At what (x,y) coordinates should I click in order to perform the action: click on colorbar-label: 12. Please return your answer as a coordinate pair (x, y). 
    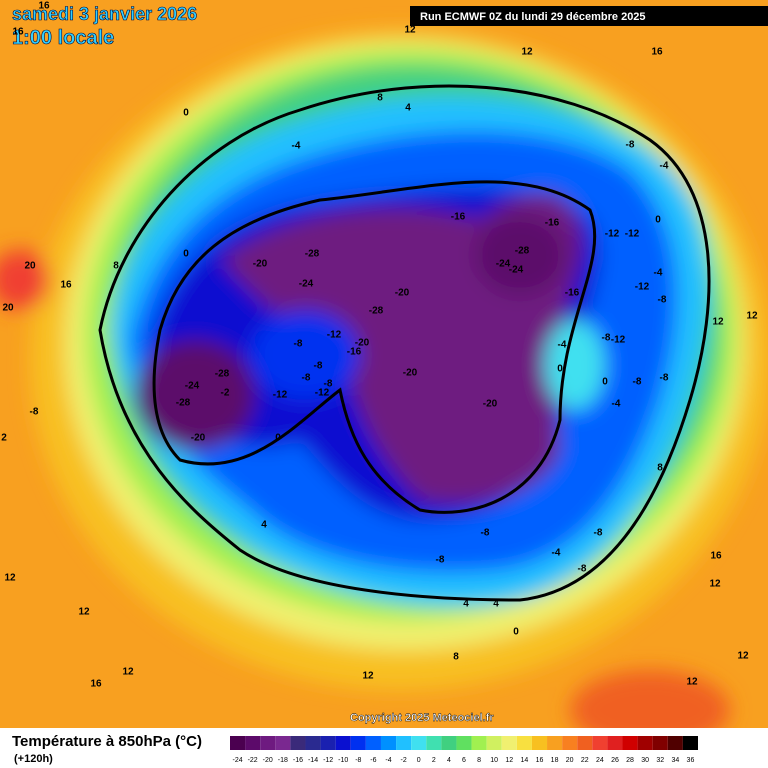
    Looking at the image, I should click on (509, 760).